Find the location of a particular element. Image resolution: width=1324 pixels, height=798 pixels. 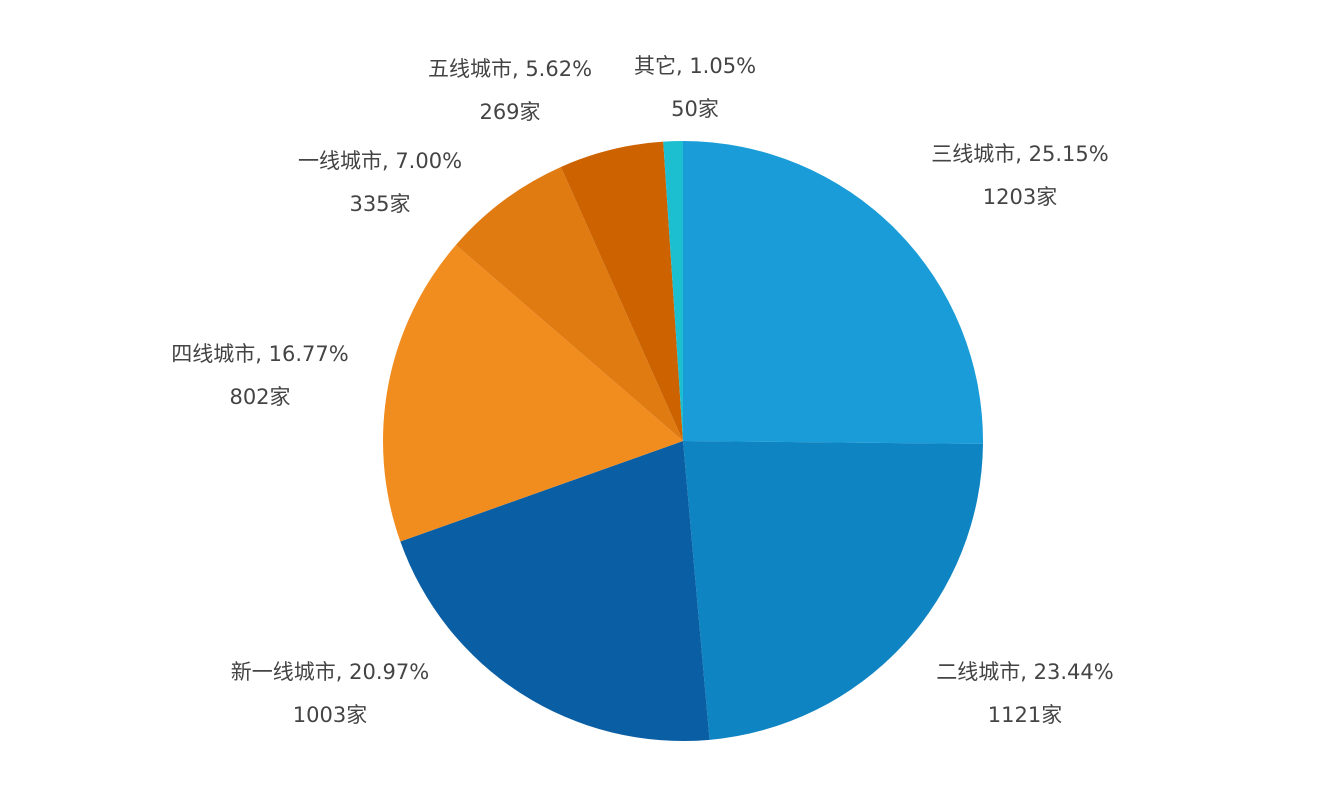

category-name: 五线城市 is located at coordinates (470, 69).